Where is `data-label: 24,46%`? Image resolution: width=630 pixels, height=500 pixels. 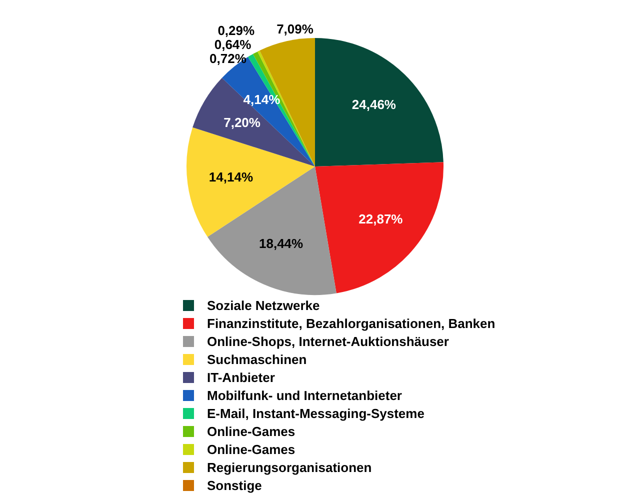
data-label: 24,46% is located at coordinates (374, 104).